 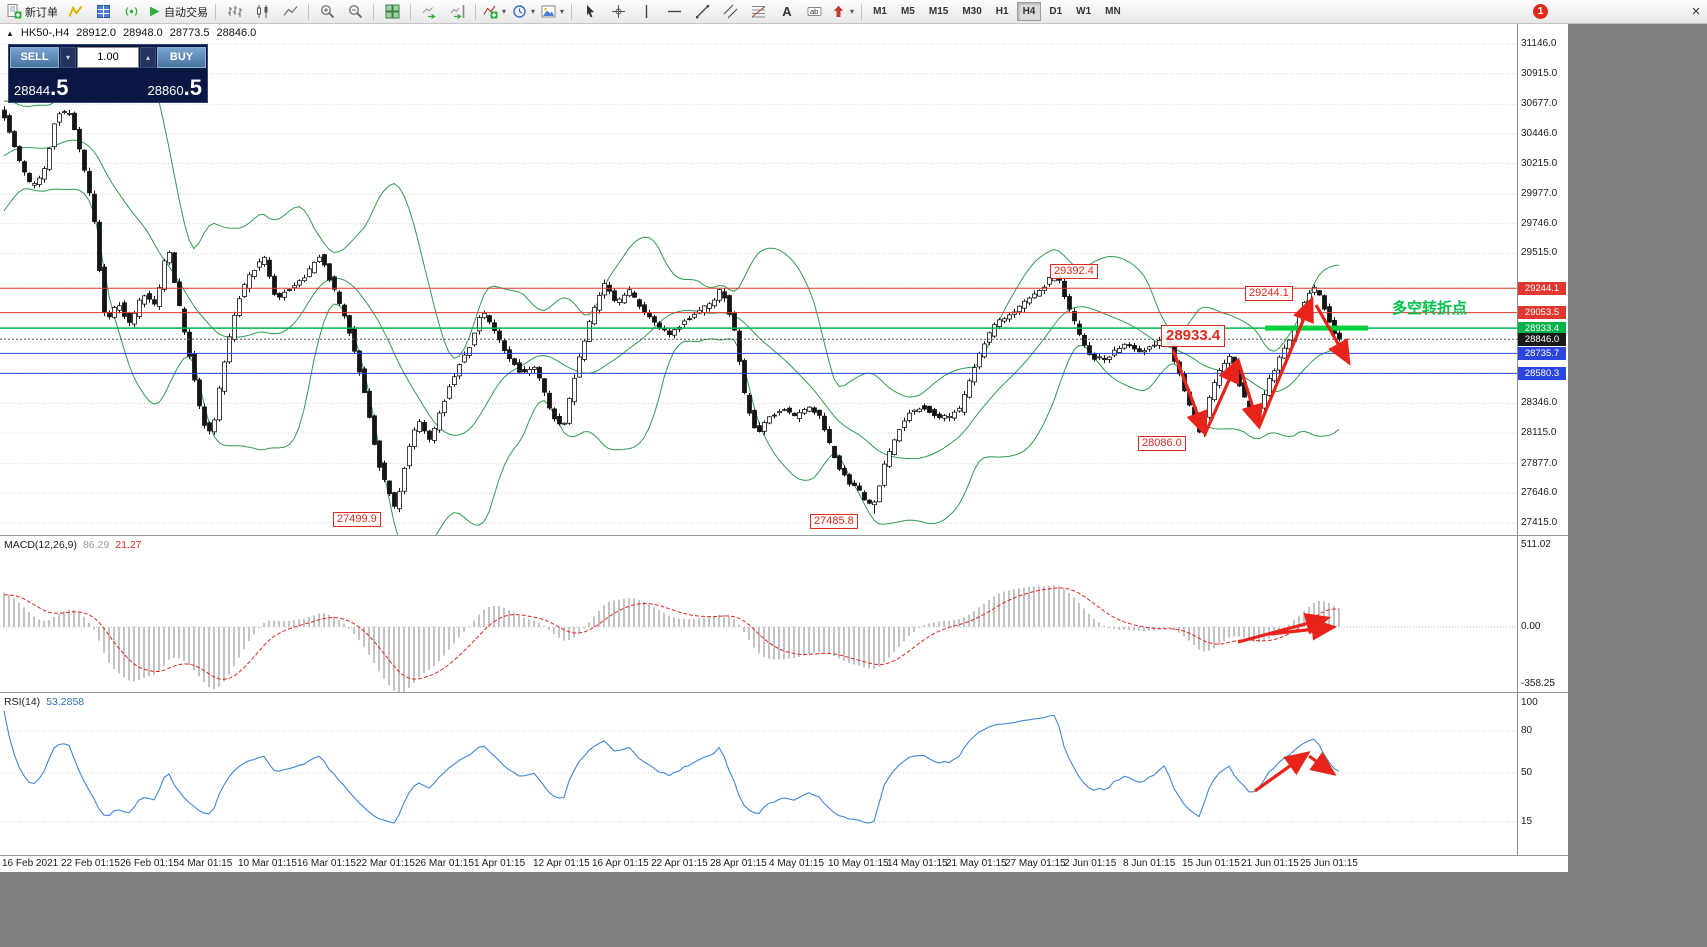 What do you see at coordinates (1074, 271) in the screenshot?
I see `price-annotation: 29392.4` at bounding box center [1074, 271].